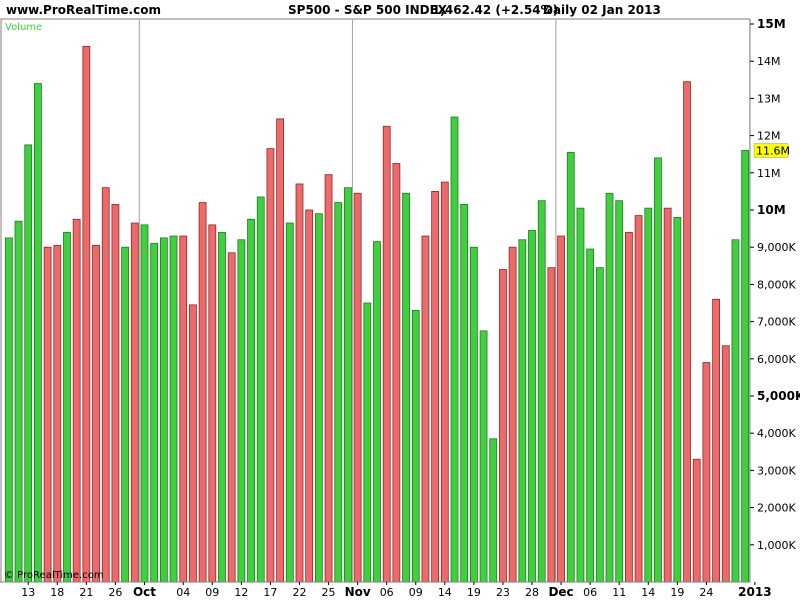 This screenshot has width=800, height=600. I want to click on x-tick-label: 24, so click(706, 592).